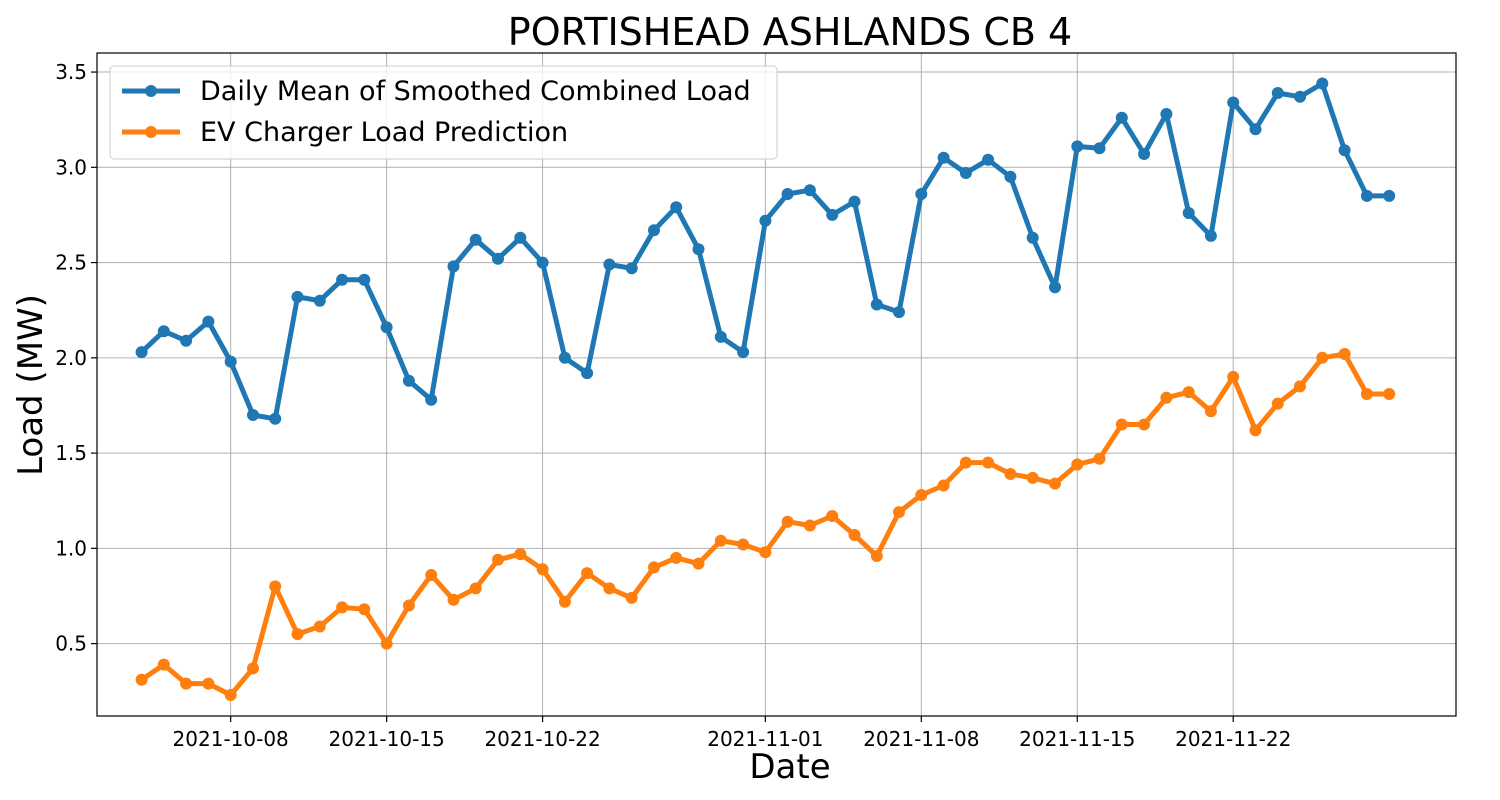  What do you see at coordinates (1077, 739) in the screenshot?
I see `x-tick-label: 2021-11-15` at bounding box center [1077, 739].